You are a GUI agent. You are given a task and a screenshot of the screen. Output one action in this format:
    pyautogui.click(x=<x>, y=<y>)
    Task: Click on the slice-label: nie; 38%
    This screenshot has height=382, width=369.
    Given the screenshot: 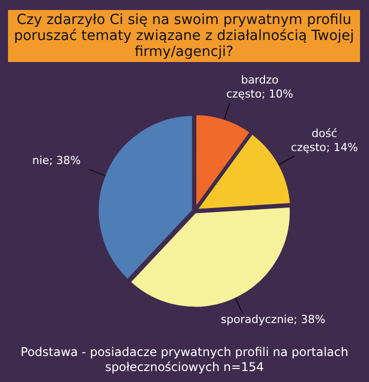 What is the action you would take?
    pyautogui.click(x=56, y=160)
    